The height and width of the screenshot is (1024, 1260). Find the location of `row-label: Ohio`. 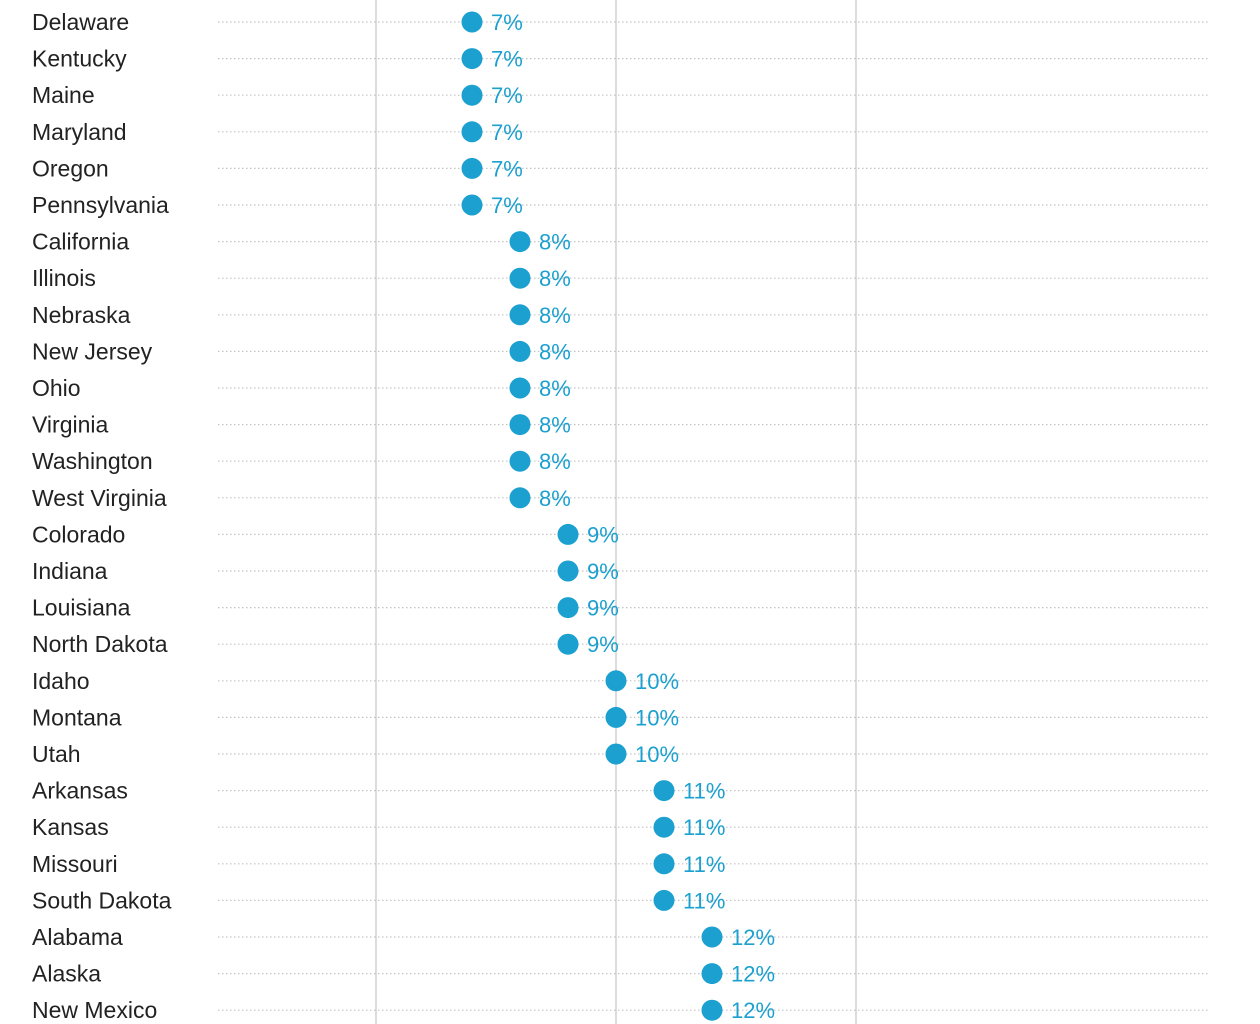

row-label: Ohio is located at coordinates (56, 388).